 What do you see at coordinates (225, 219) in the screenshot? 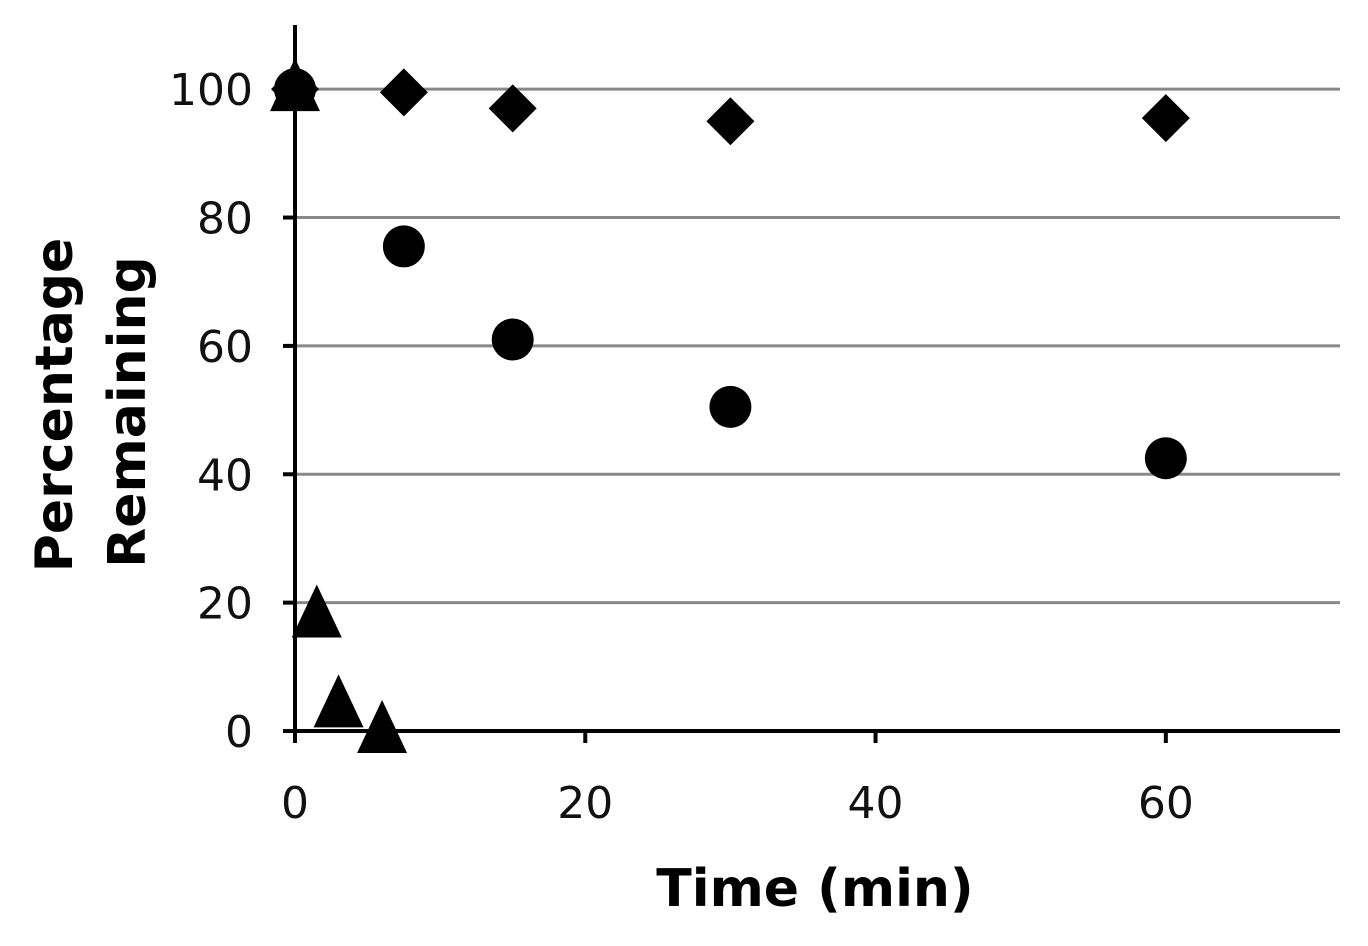
I see `y-tick-label: 80` at bounding box center [225, 219].